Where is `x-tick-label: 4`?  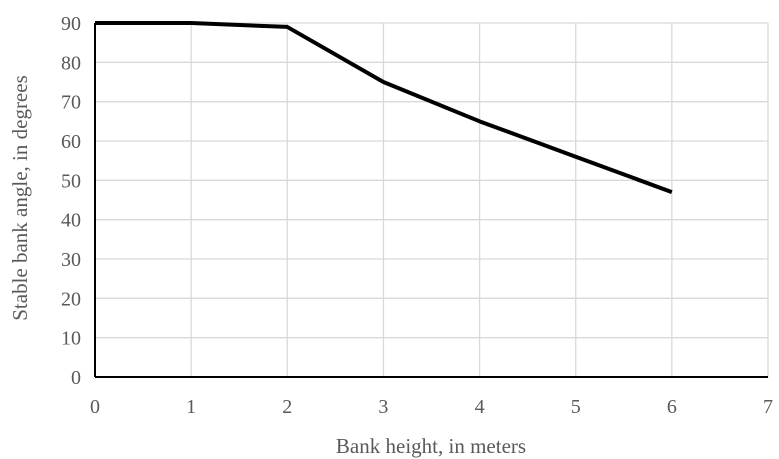 x-tick-label: 4 is located at coordinates (480, 407).